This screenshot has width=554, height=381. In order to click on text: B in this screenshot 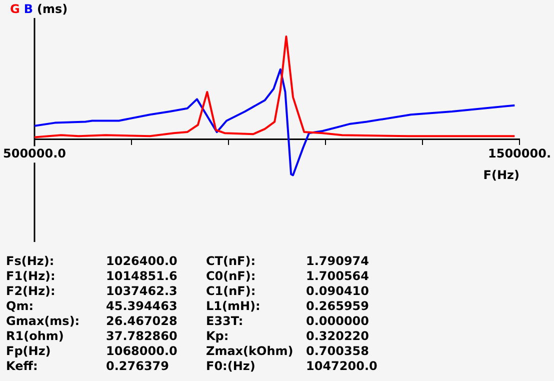, I will do `click(29, 9)`.